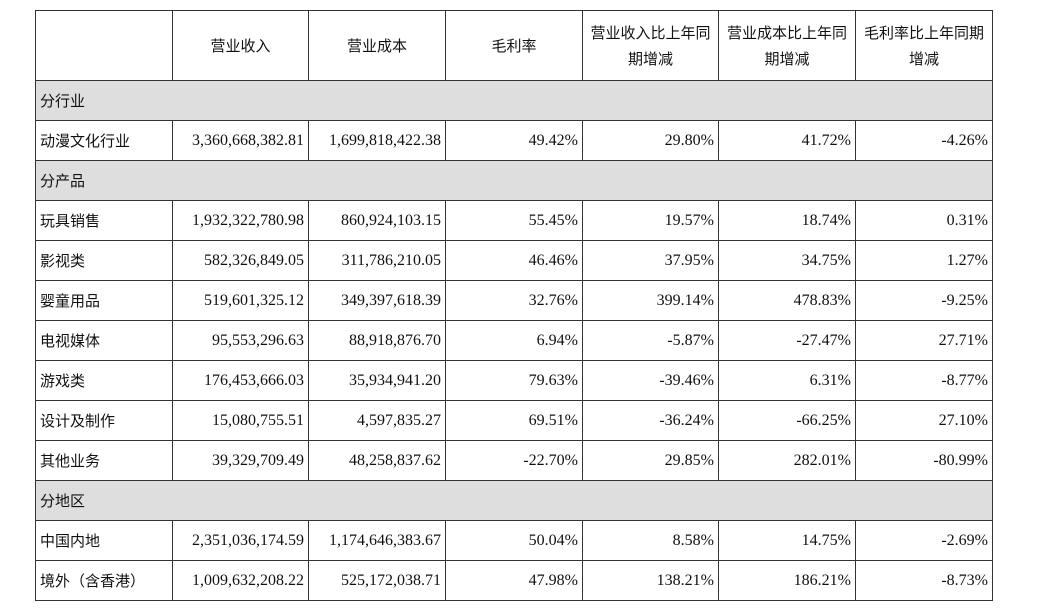 Image resolution: width=1046 pixels, height=616 pixels. What do you see at coordinates (104, 540) in the screenshot?
I see `row-label: 中国内地` at bounding box center [104, 540].